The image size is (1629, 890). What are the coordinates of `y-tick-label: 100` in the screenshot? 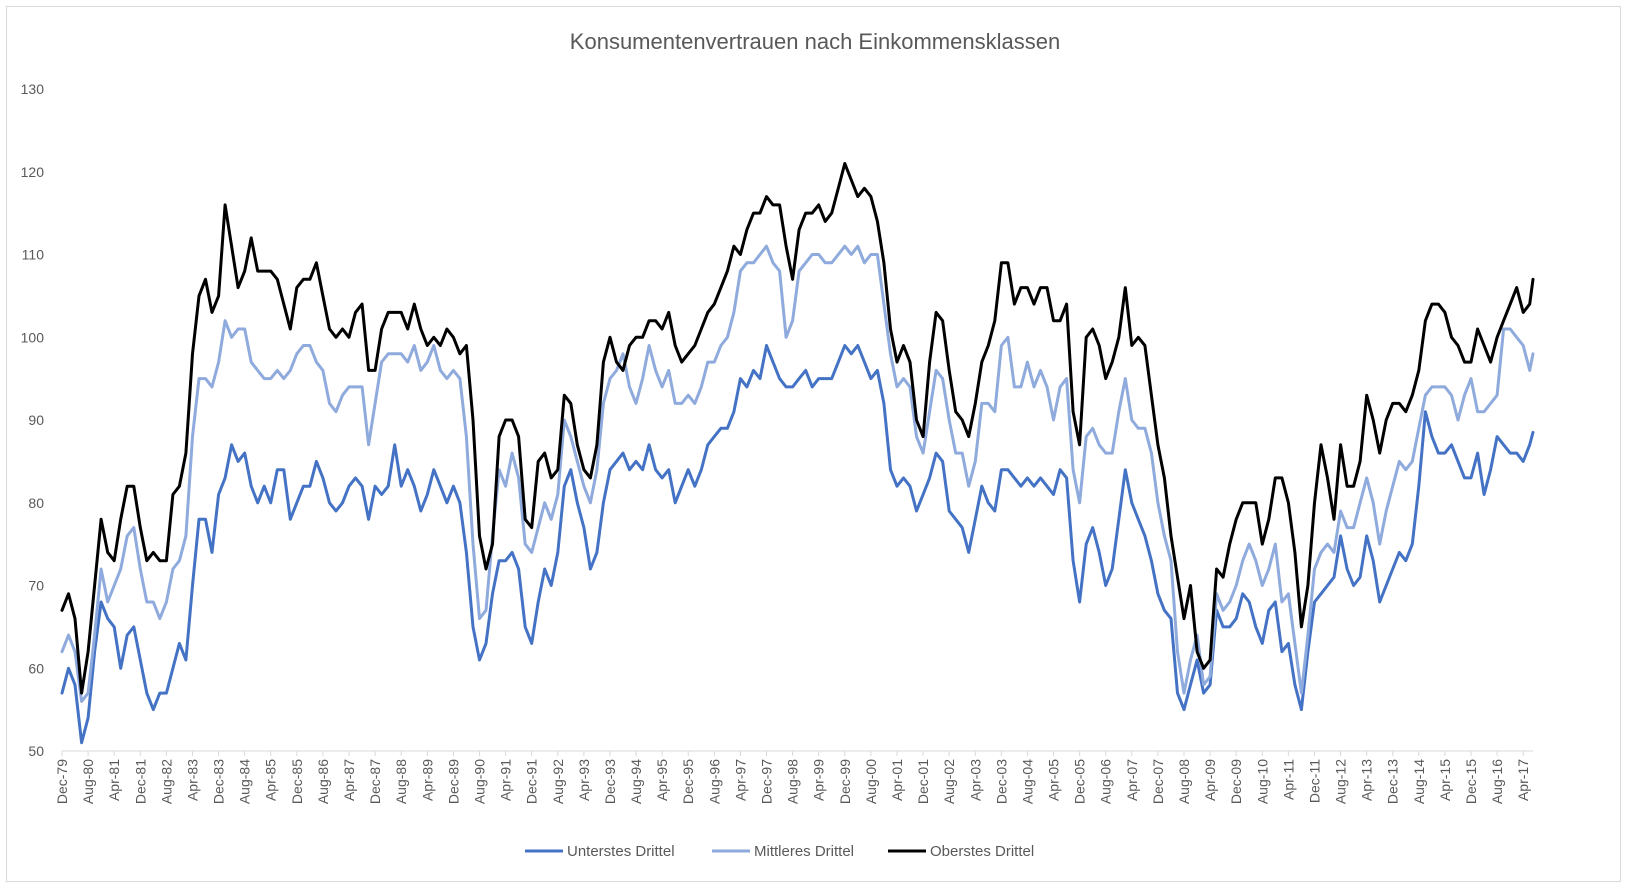 It's located at (33, 337).